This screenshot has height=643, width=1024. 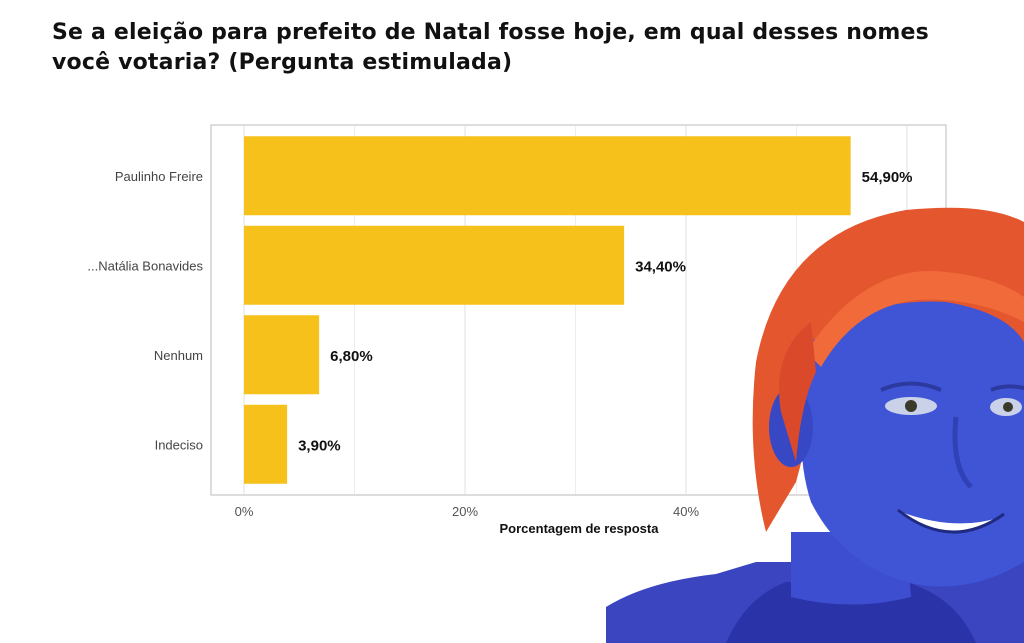 What do you see at coordinates (145, 265) in the screenshot?
I see `category-label: ...Natália Bonavides` at bounding box center [145, 265].